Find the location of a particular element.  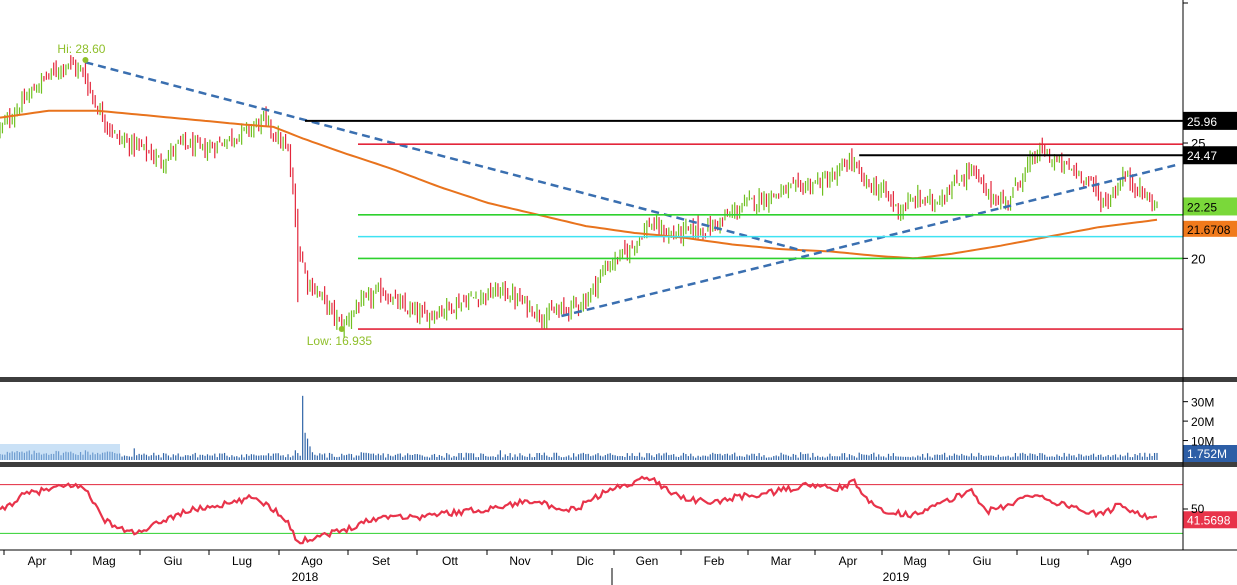

last-price-label: 22.25 is located at coordinates (1202, 207).